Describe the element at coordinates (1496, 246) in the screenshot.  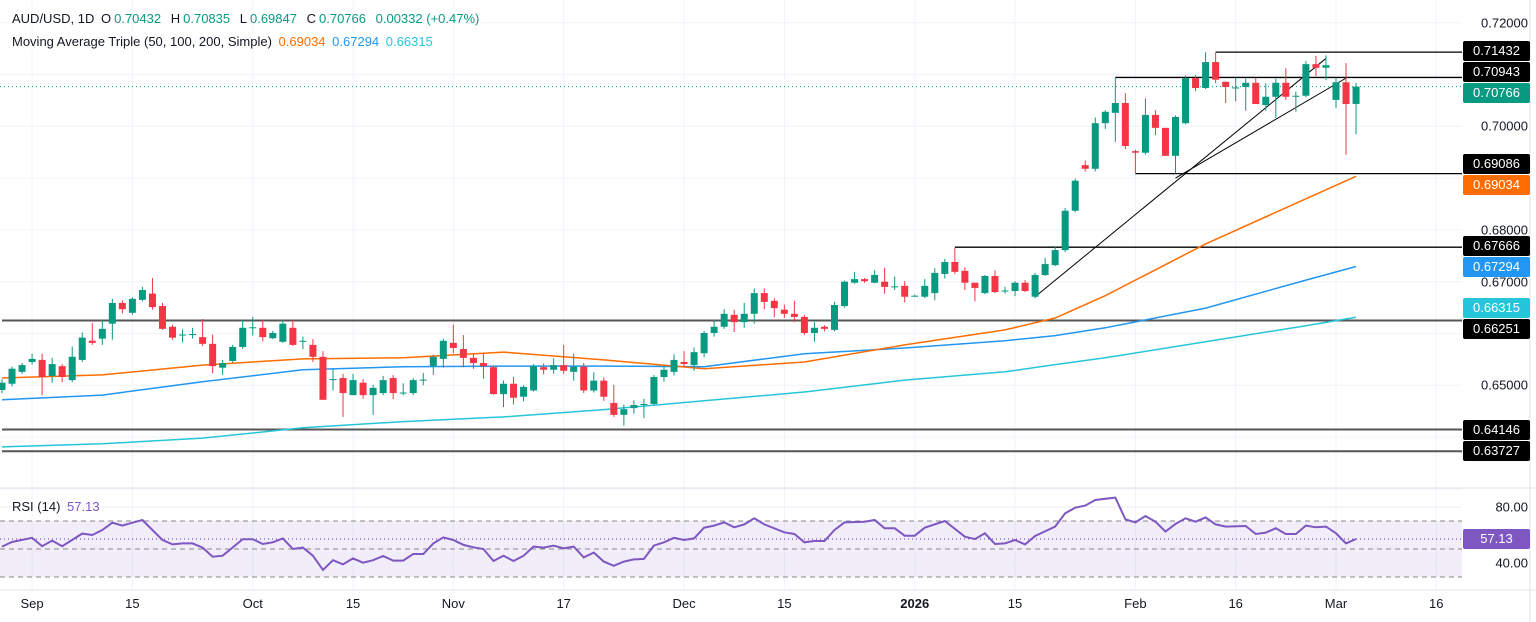
I see `price-badge: 0.67666` at that location.